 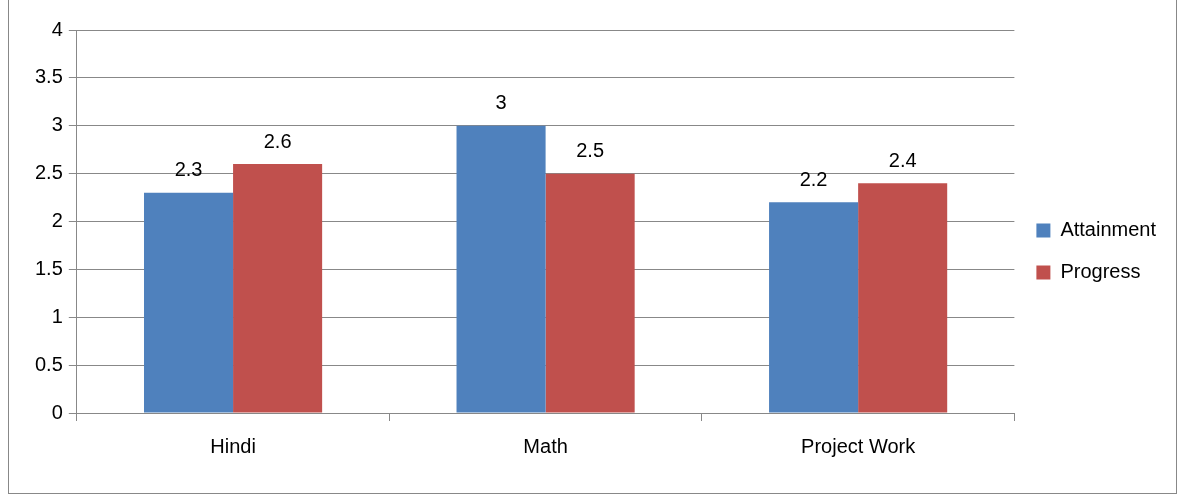 What do you see at coordinates (57, 124) in the screenshot?
I see `y-tick-label: 3` at bounding box center [57, 124].